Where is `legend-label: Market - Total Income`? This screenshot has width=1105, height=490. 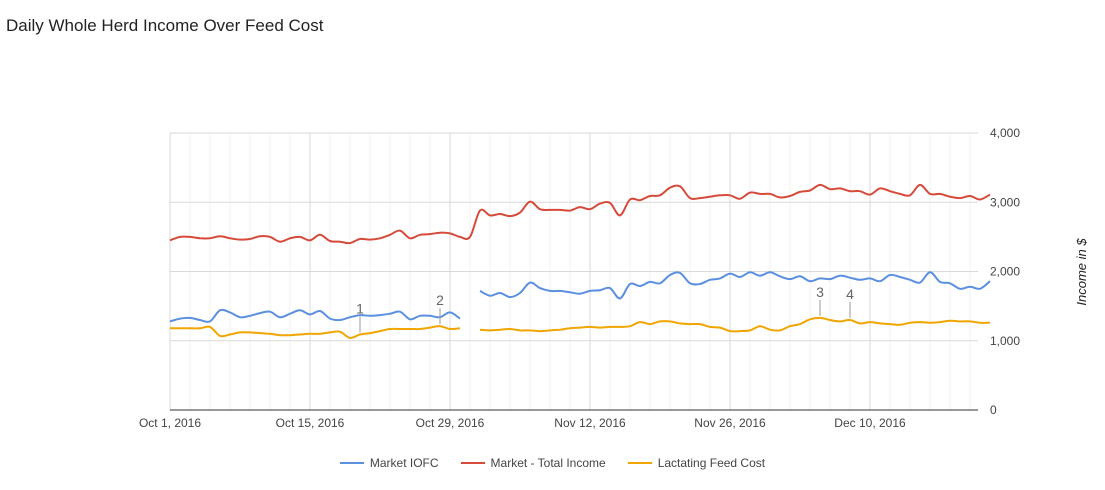 legend-label: Market - Total Income is located at coordinates (548, 463).